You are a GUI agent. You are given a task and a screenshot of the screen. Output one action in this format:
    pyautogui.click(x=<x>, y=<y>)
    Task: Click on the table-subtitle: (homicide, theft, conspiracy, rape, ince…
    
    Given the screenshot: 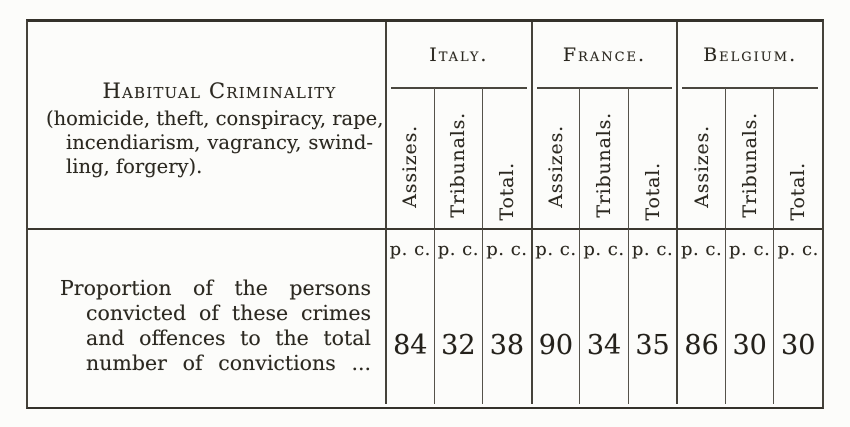 What is the action you would take?
    pyautogui.click(x=214, y=143)
    